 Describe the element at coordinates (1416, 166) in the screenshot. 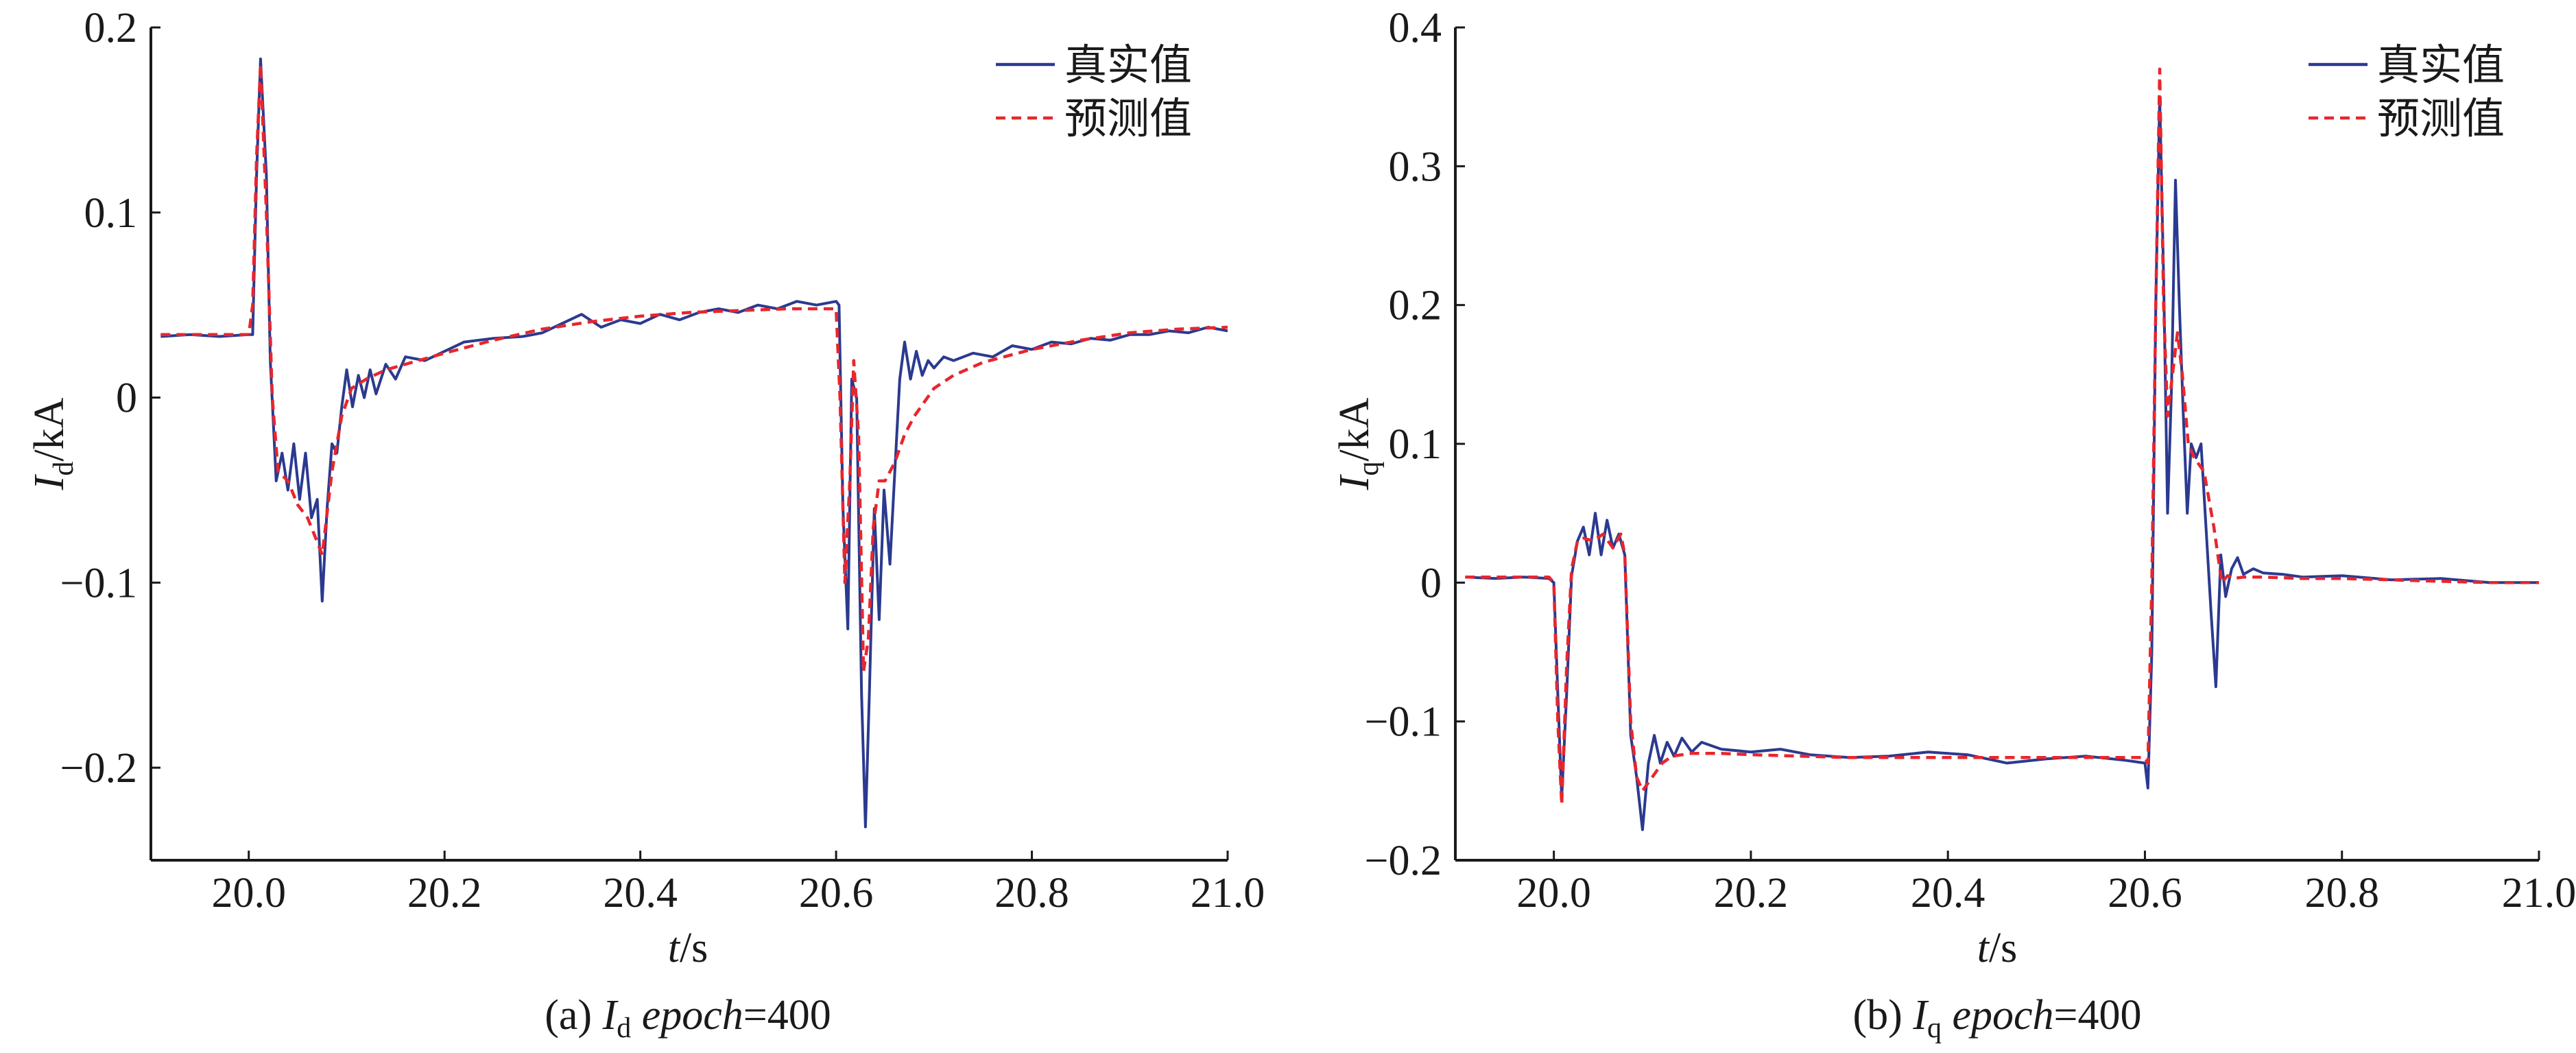

I see `y-tick-label: 0.3` at that location.